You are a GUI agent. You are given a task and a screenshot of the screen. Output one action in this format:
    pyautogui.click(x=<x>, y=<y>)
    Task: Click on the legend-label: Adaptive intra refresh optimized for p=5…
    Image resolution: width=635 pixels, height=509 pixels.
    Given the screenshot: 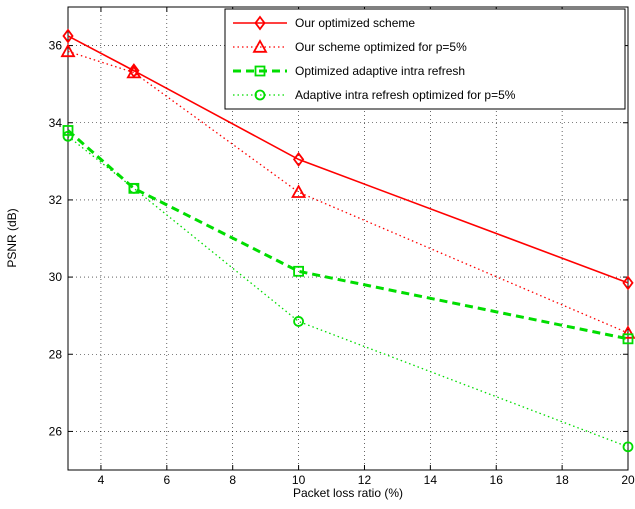 What is the action you would take?
    pyautogui.click(x=405, y=95)
    